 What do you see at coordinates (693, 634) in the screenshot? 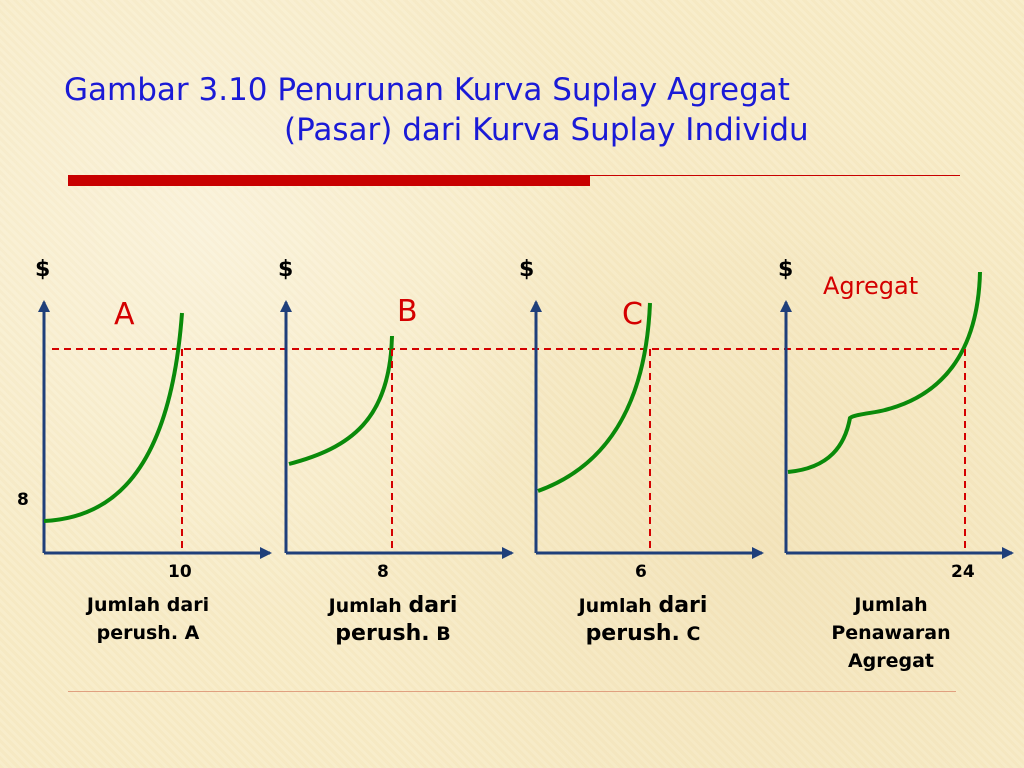
I see `caption-c-letter: C` at bounding box center [693, 634].